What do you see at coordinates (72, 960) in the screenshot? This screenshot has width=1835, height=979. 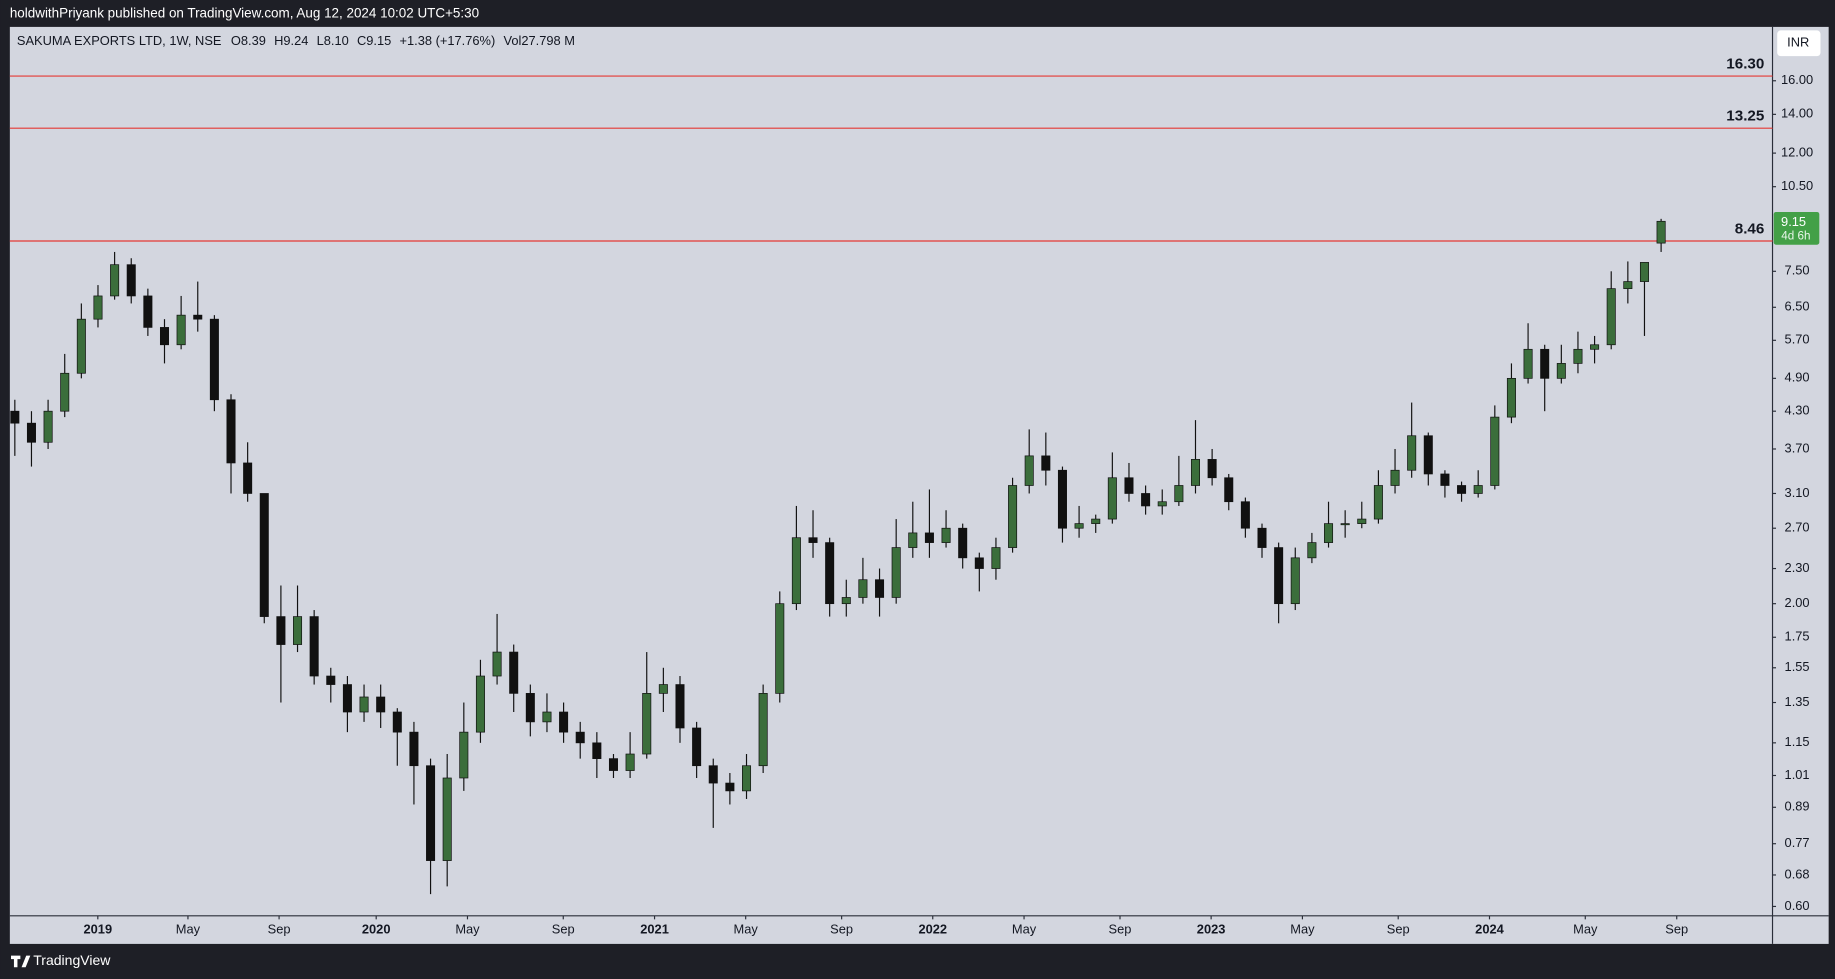 I see `brand-name: TradingView` at bounding box center [72, 960].